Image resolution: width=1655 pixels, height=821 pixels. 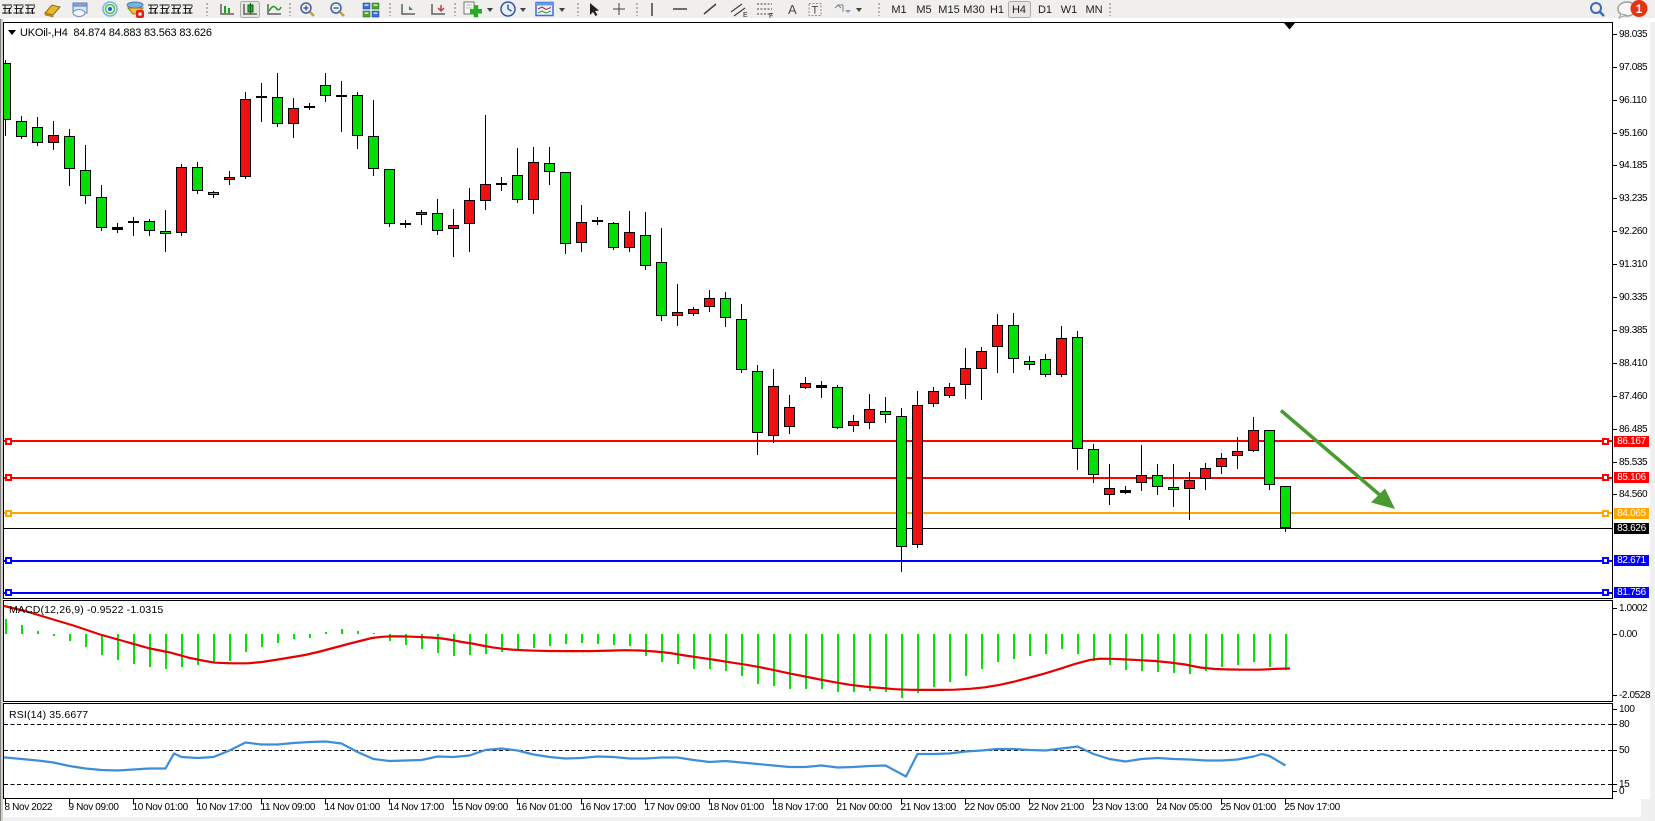 I want to click on svg-text: M30, so click(x=973, y=10).